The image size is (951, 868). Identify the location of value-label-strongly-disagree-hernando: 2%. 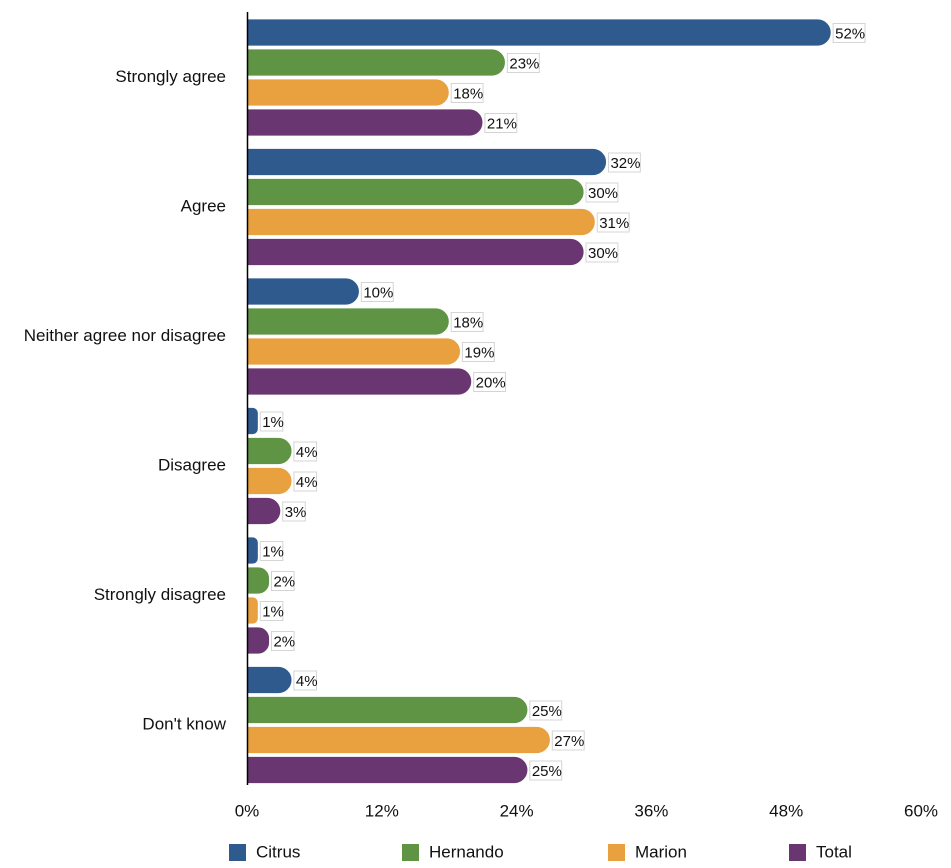
(284, 581).